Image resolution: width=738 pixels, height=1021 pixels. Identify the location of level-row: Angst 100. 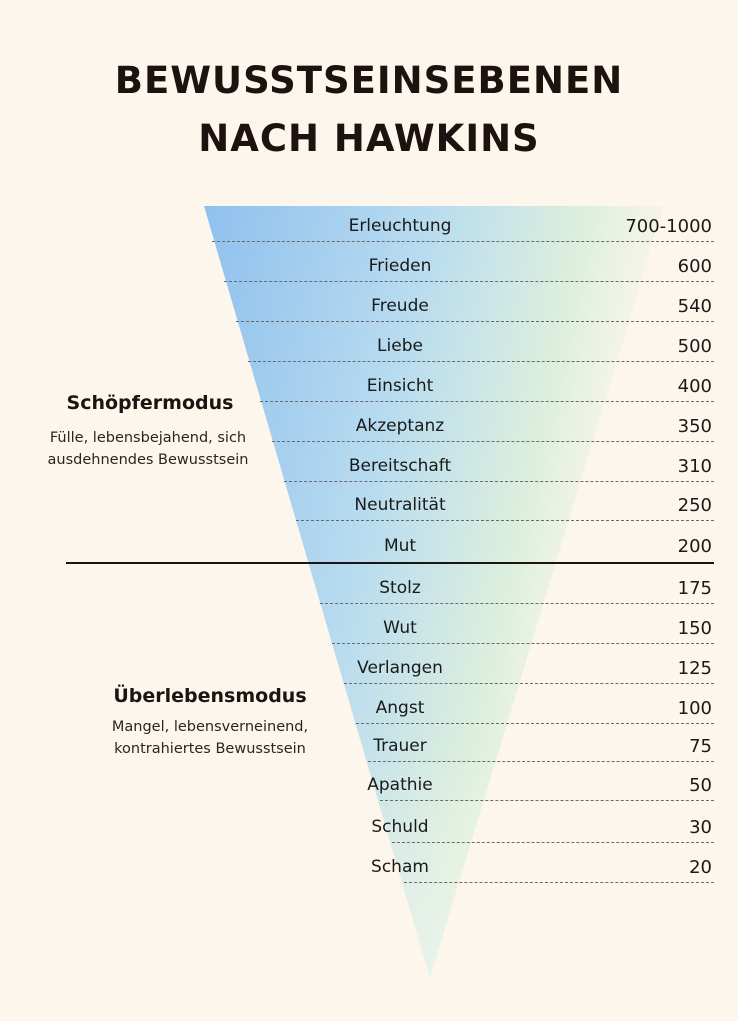
(457, 708).